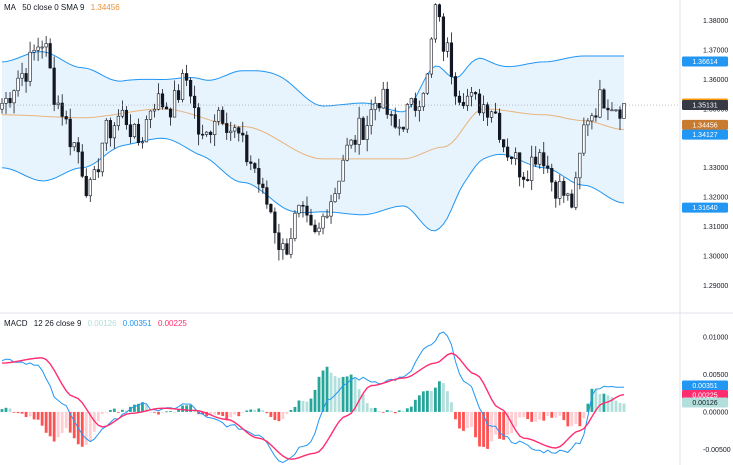  Describe the element at coordinates (715, 168) in the screenshot. I see `price-tick-label: 1.33000` at that location.